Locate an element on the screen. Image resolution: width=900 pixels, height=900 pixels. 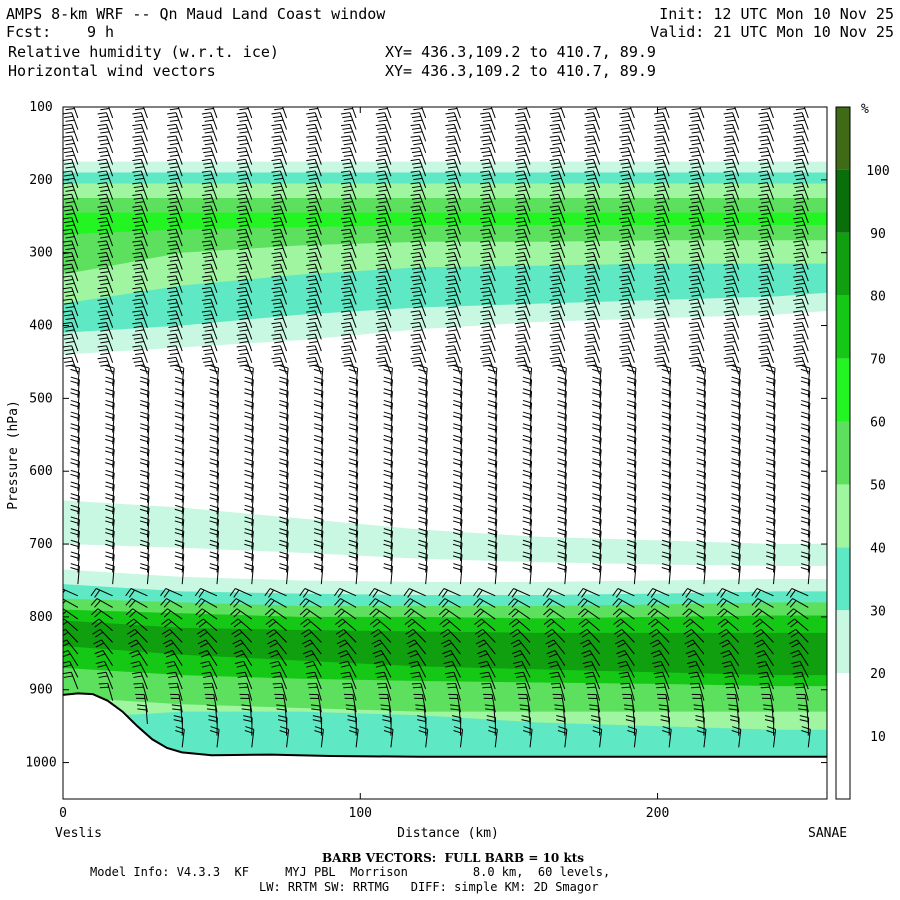
x-tick-label: 100 is located at coordinates (360, 813).